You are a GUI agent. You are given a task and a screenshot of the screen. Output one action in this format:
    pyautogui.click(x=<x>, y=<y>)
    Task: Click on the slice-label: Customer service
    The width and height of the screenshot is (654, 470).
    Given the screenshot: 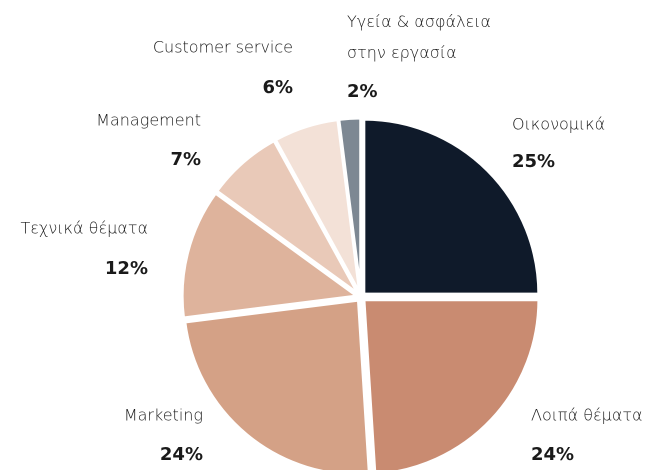 What is the action you would take?
    pyautogui.click(x=223, y=47)
    